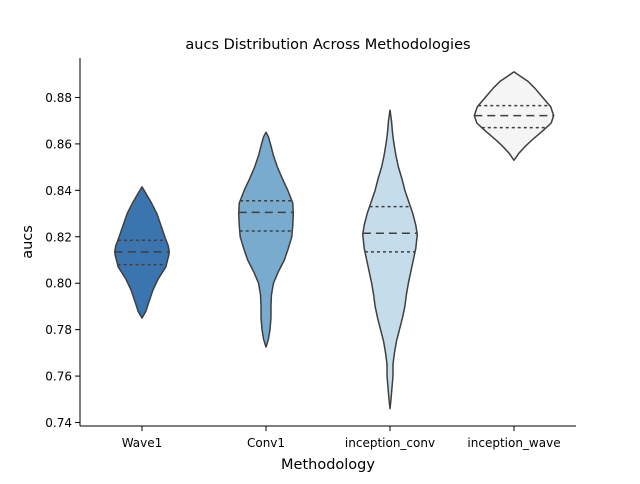  Describe the element at coordinates (142, 443) in the screenshot. I see `x-tick-label: Wave1` at that location.